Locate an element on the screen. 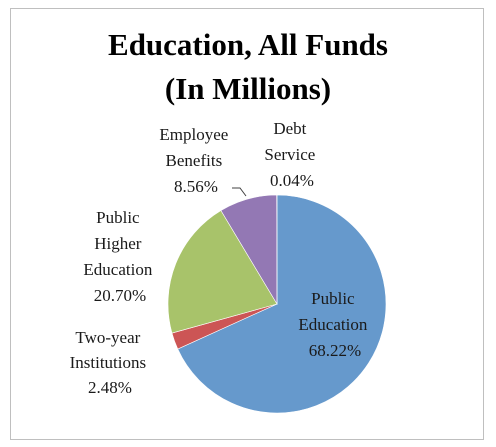 The image size is (496, 447). chart-title-line-2: (In Millions) is located at coordinates (248, 88).